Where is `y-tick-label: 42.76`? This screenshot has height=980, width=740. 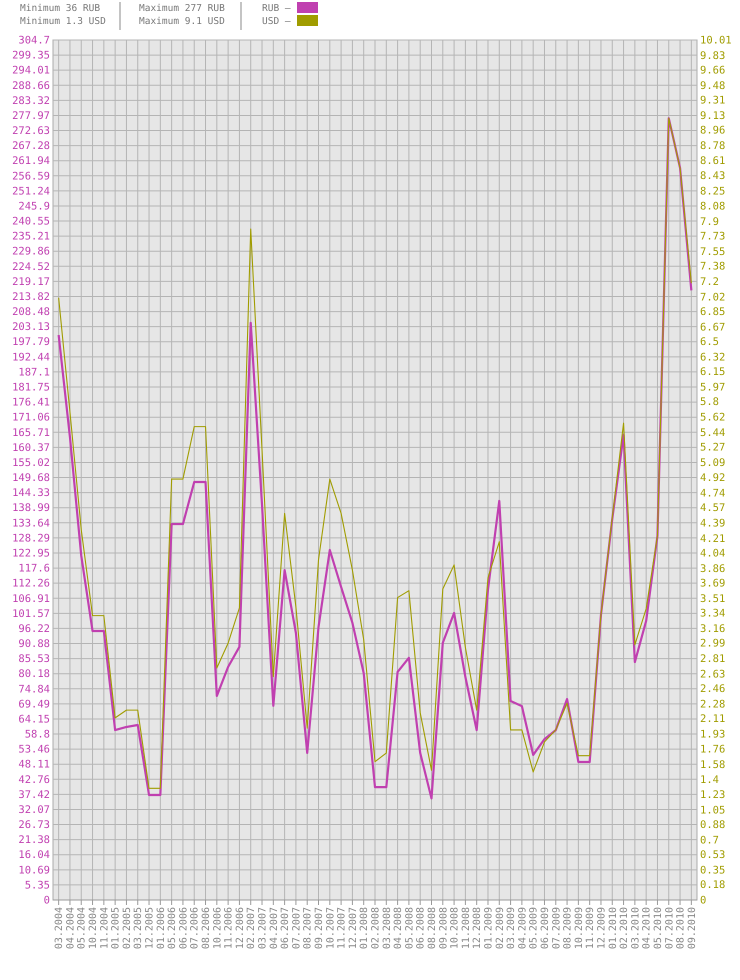 y-tick-label: 42.76 is located at coordinates (34, 780).